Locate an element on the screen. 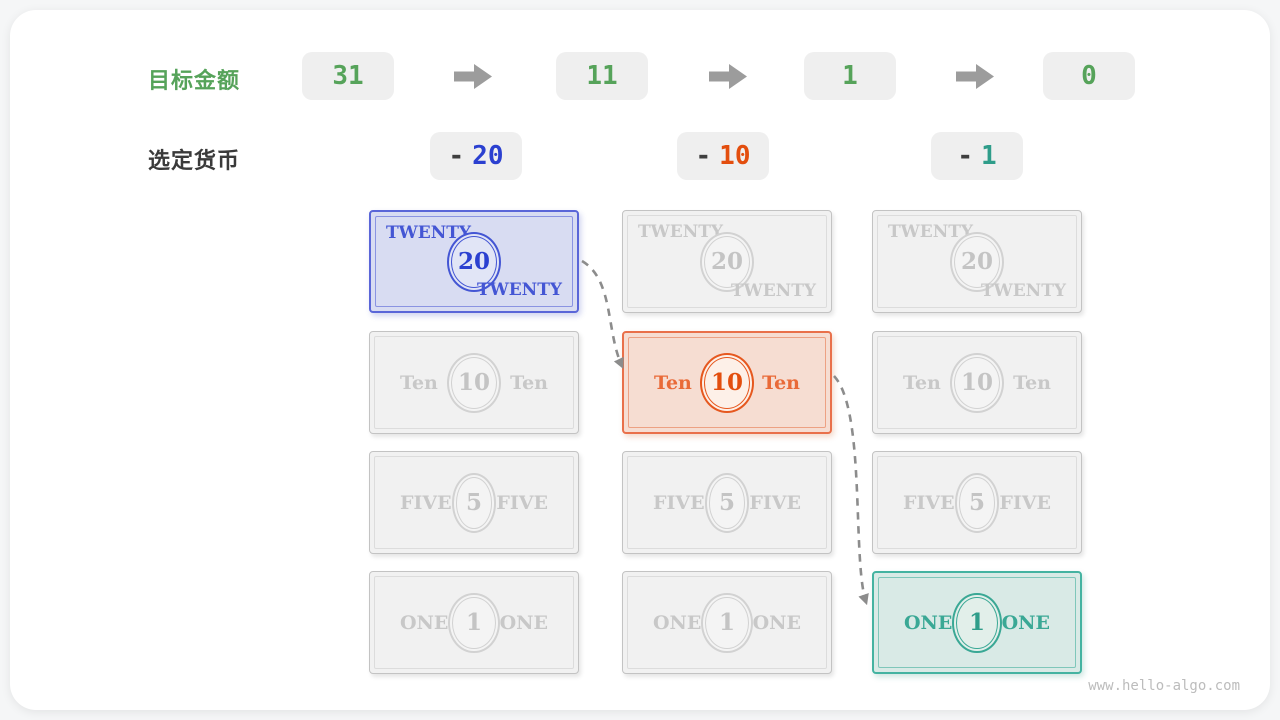 The image size is (1280, 720). target-amount-value: 0 is located at coordinates (1089, 76).